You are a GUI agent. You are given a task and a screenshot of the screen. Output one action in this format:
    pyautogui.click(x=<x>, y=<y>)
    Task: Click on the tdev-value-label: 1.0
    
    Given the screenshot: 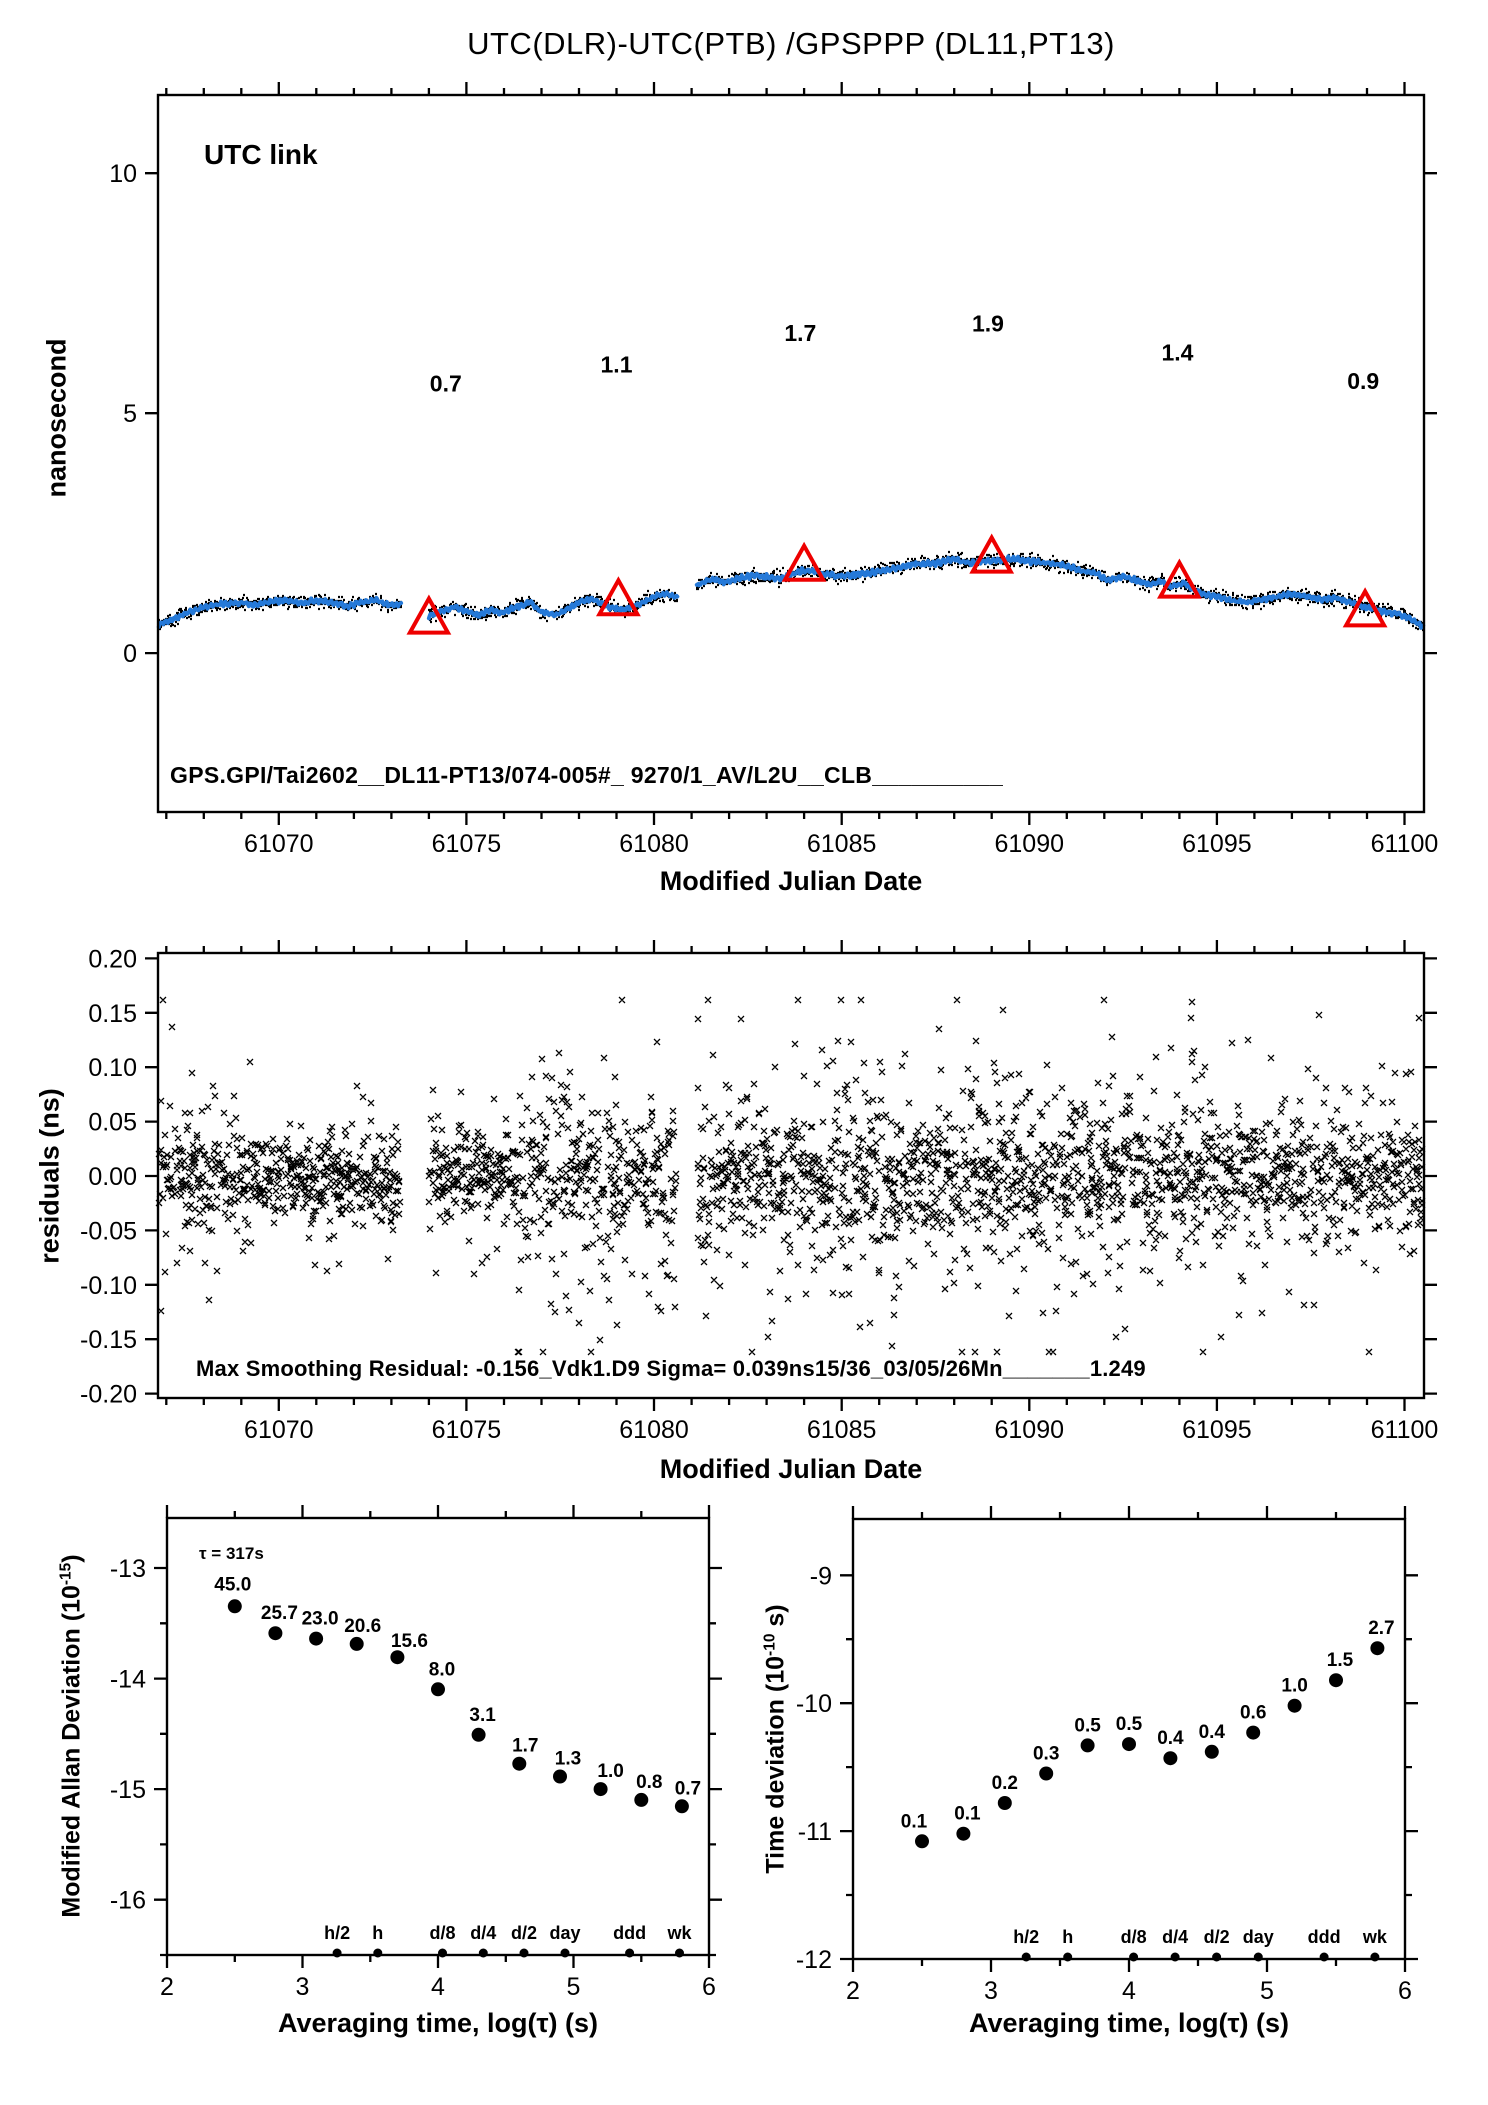 What is the action you would take?
    pyautogui.click(x=1294, y=1686)
    